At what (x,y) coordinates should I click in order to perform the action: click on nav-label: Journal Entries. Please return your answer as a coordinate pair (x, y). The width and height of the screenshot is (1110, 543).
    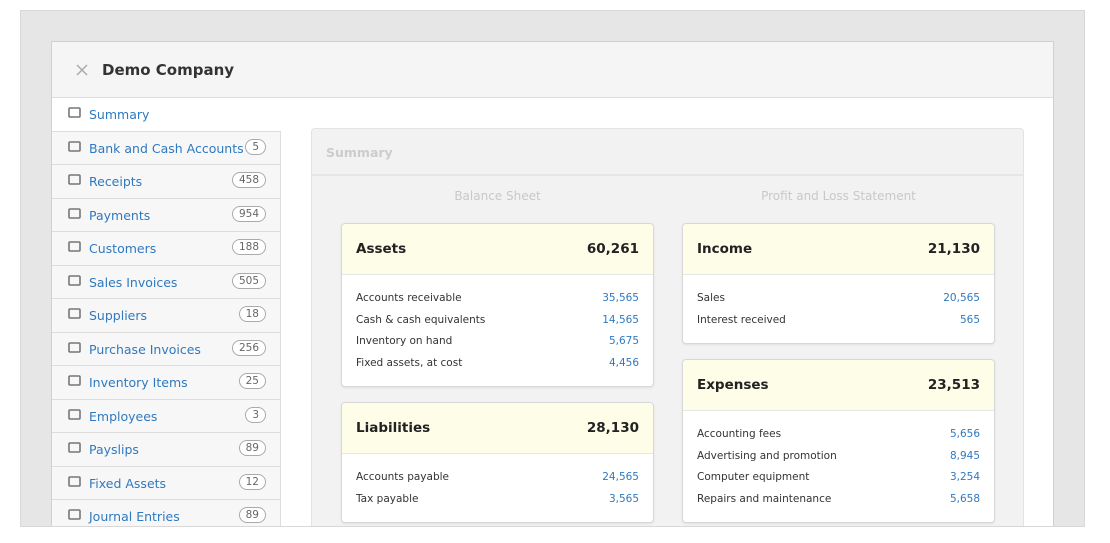
    Looking at the image, I should click on (134, 516).